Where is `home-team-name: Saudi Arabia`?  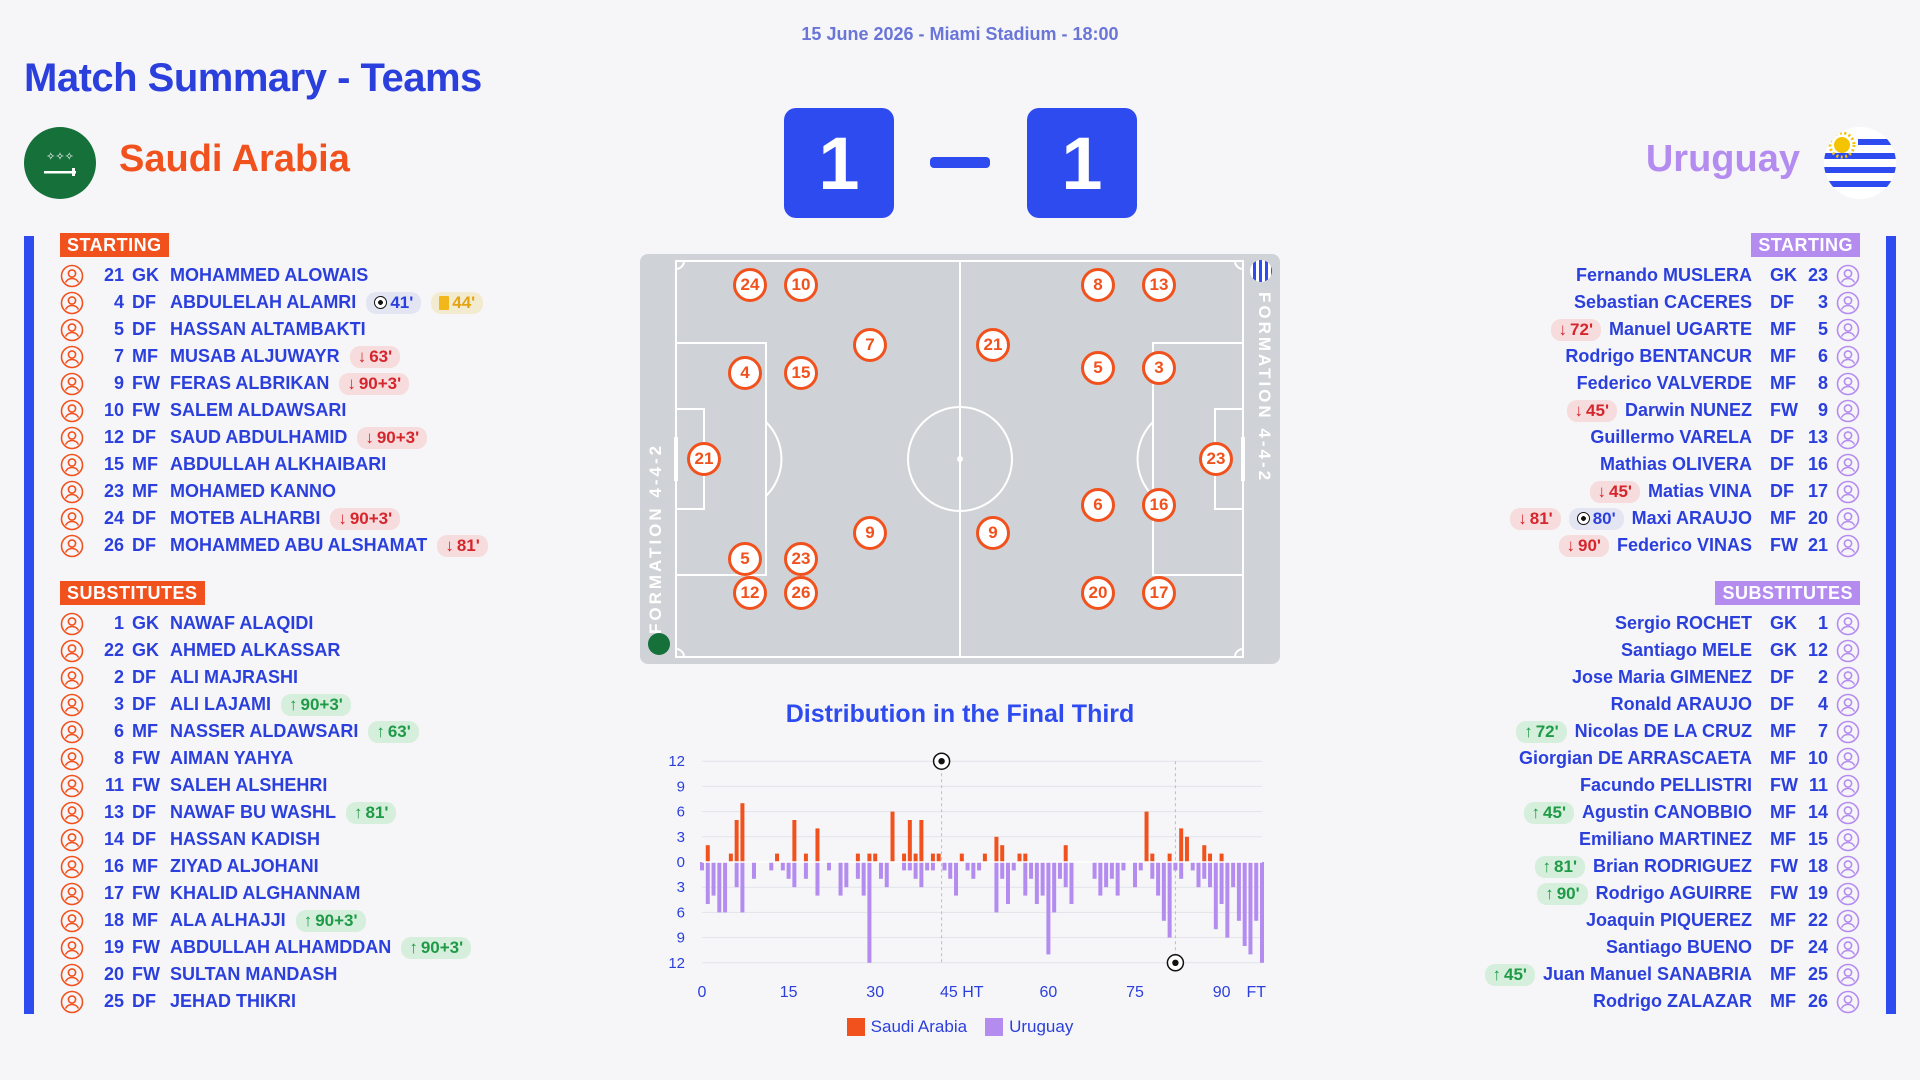 home-team-name: Saudi Arabia is located at coordinates (234, 159).